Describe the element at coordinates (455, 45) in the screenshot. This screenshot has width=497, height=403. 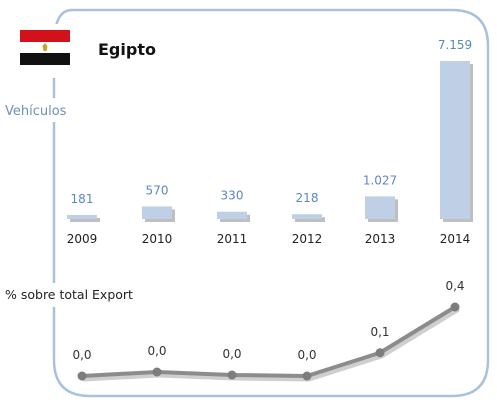
I see `bar-value-label: 7.159` at that location.